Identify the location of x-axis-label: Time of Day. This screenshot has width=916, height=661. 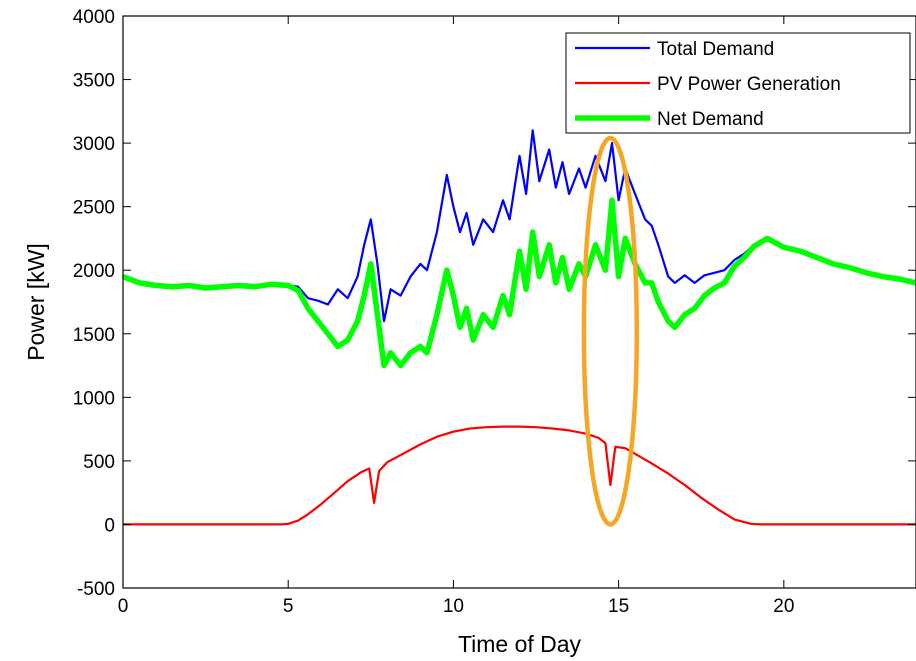
(520, 644).